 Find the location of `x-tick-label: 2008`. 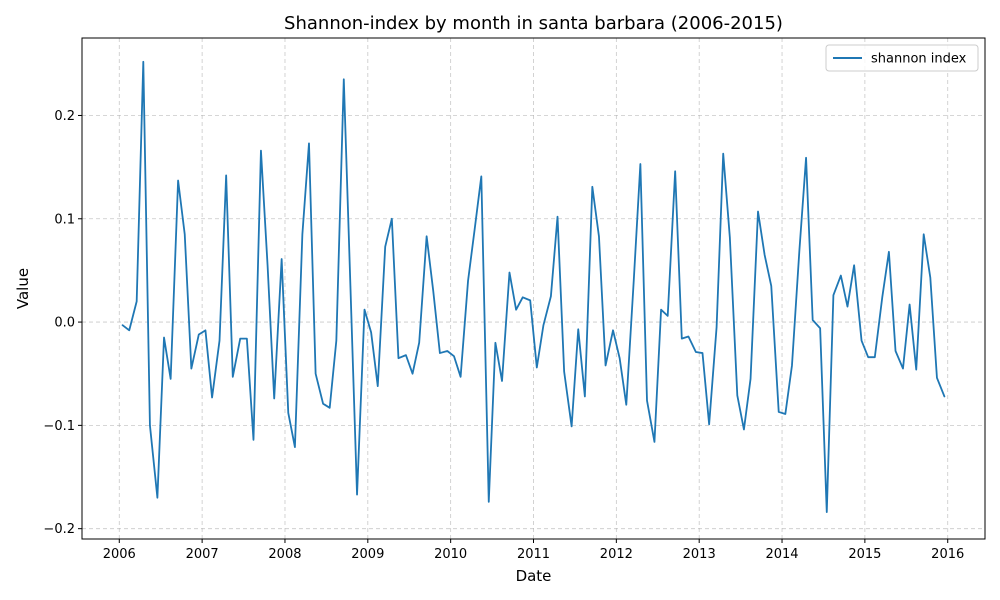

x-tick-label: 2008 is located at coordinates (284, 554).